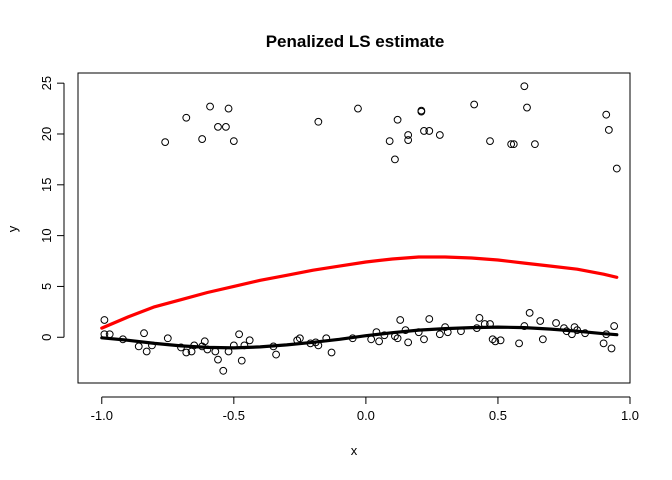  I want to click on x-tick-label: 1.0, so click(630, 415).